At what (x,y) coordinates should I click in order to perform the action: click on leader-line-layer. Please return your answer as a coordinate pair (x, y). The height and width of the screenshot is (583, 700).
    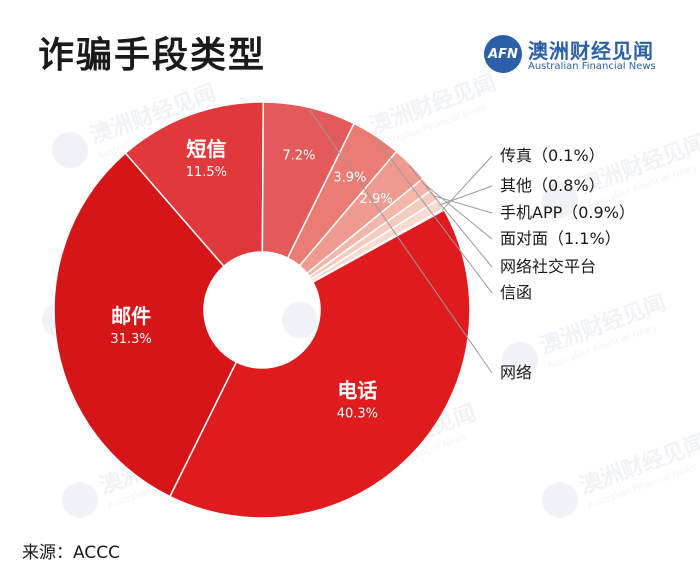
    Looking at the image, I should click on (401, 241).